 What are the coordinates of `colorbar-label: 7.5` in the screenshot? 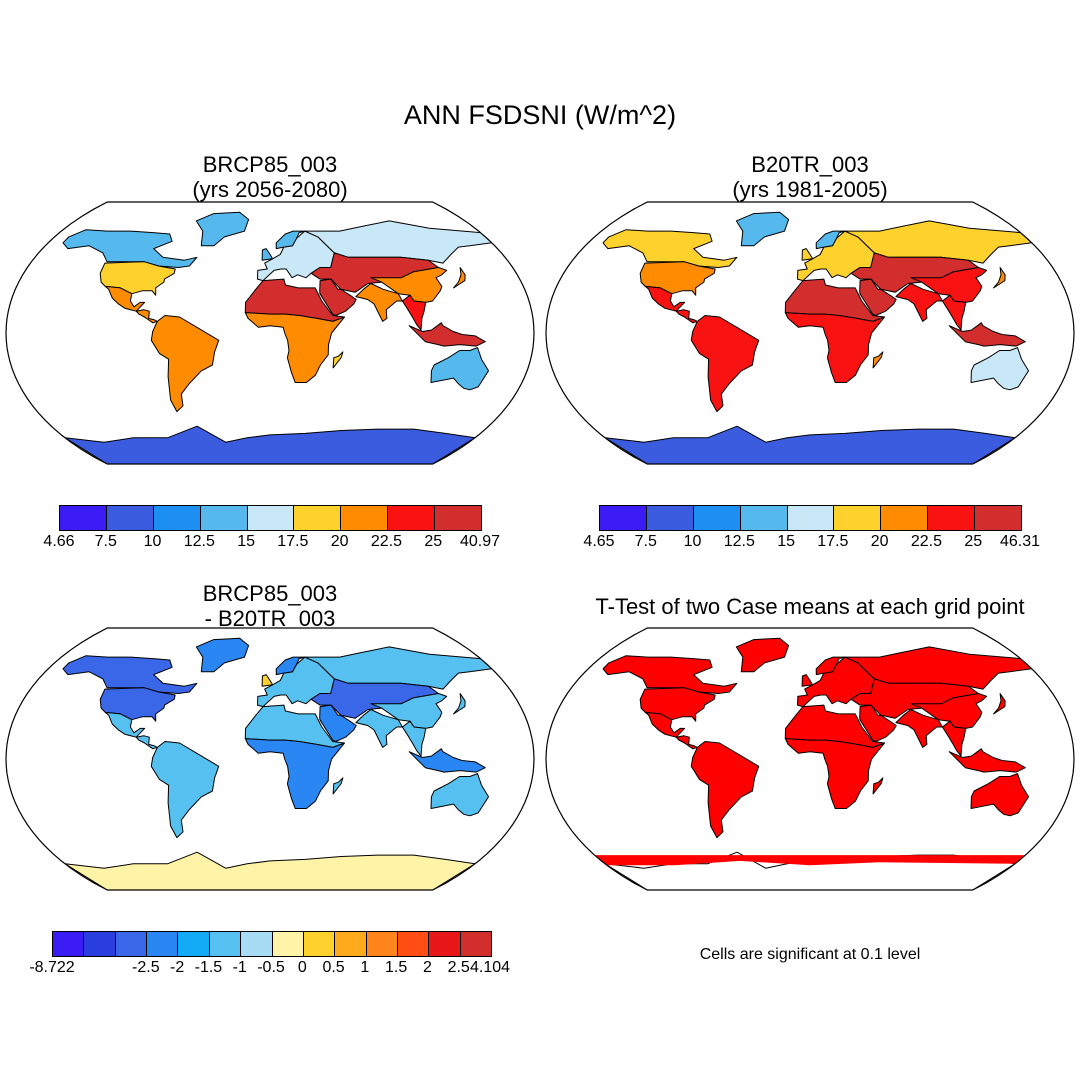 It's located at (645, 541).